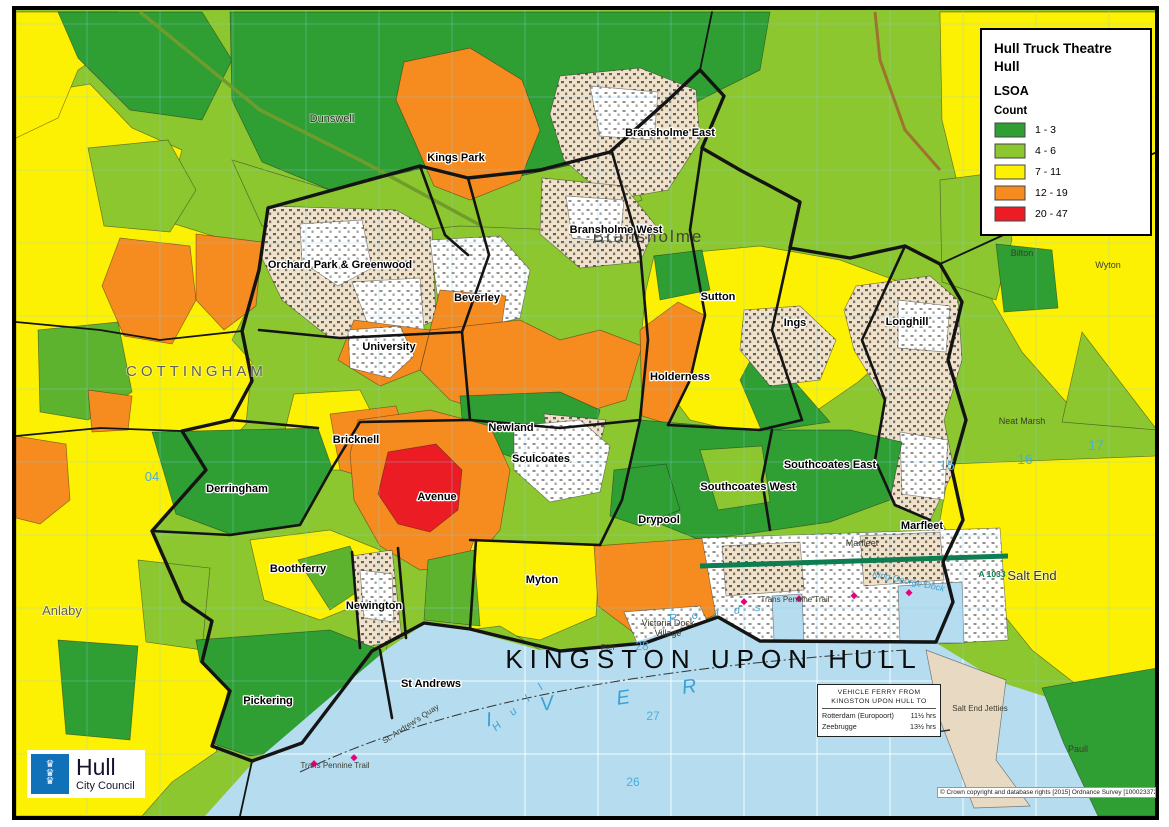 The width and height of the screenshot is (1169, 827). Describe the element at coordinates (653, 716) in the screenshot. I see `grid-number: 27` at that location.